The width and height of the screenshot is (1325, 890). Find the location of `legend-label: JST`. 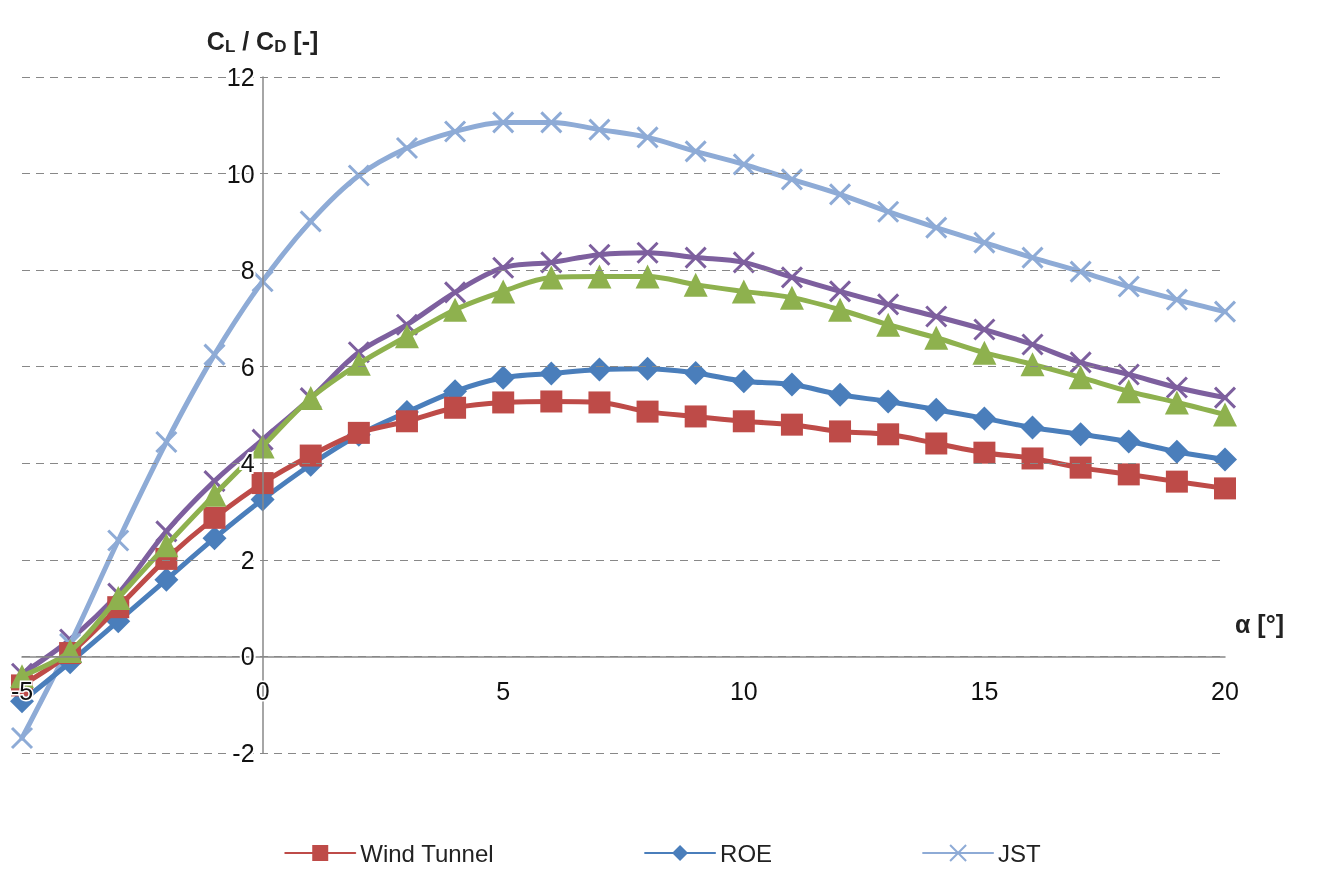

legend-label: JST is located at coordinates (1020, 853).